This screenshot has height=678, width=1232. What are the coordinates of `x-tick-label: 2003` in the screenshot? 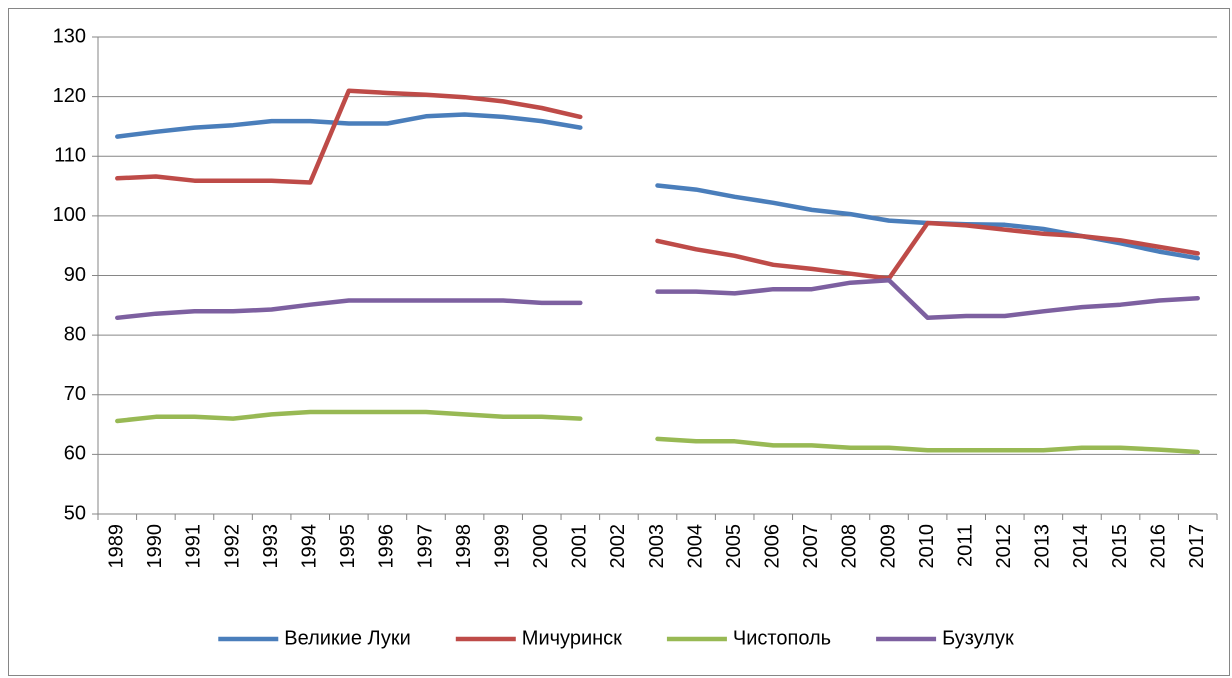 It's located at (657, 546).